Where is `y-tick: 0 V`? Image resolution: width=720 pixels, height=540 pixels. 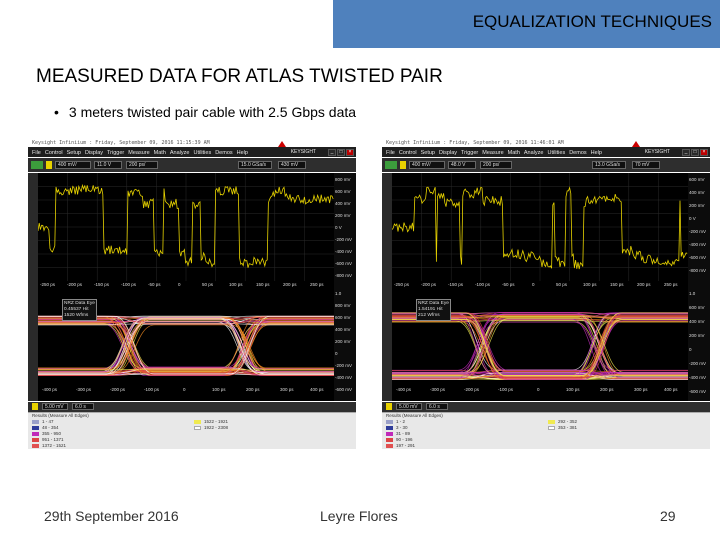
y-tick: 0 V is located at coordinates (692, 218).